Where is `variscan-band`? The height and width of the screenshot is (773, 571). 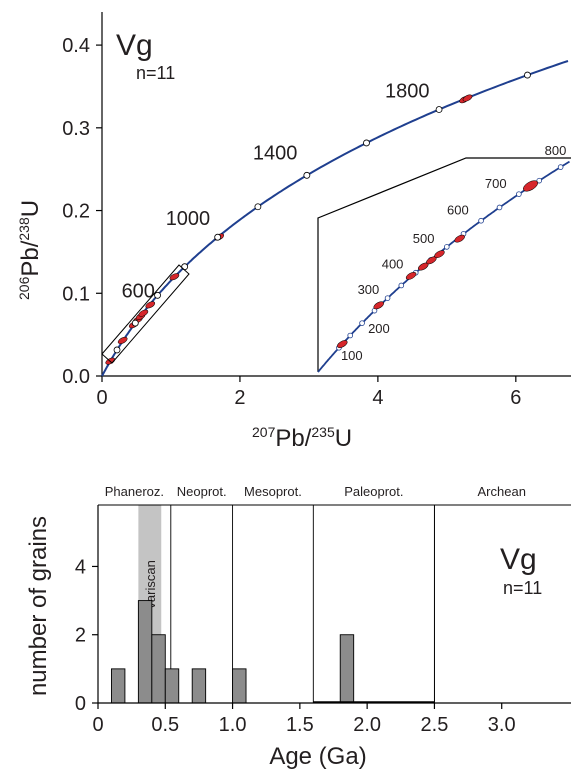 variscan-band is located at coordinates (150, 604).